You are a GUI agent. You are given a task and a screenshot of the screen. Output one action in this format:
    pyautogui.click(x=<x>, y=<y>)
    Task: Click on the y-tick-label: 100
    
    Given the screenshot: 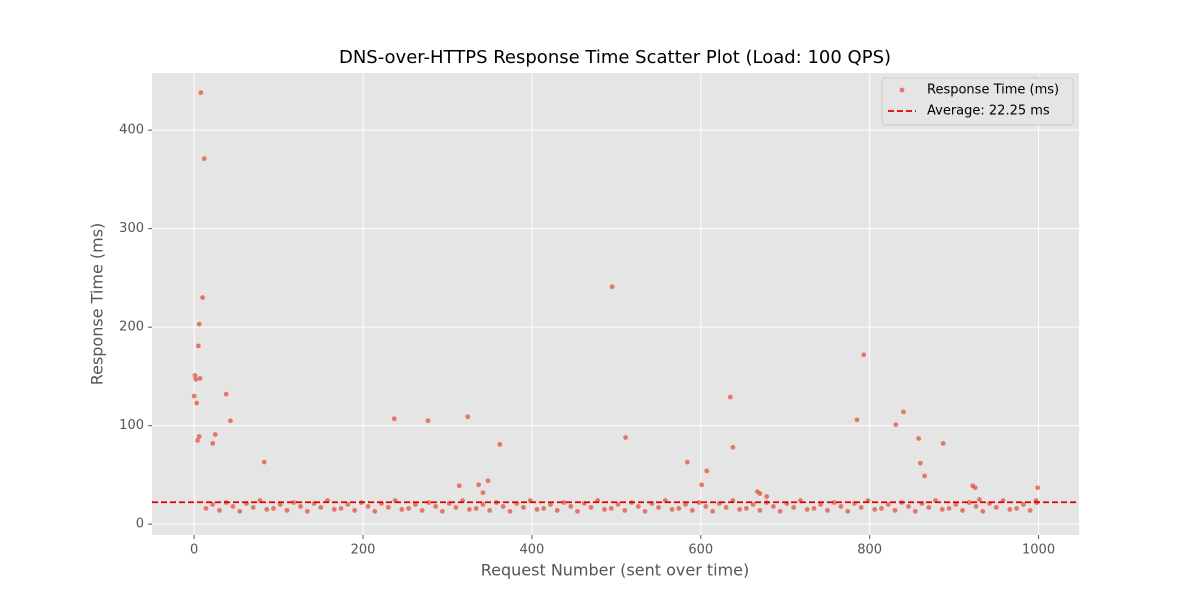 What is the action you would take?
    pyautogui.click(x=131, y=425)
    